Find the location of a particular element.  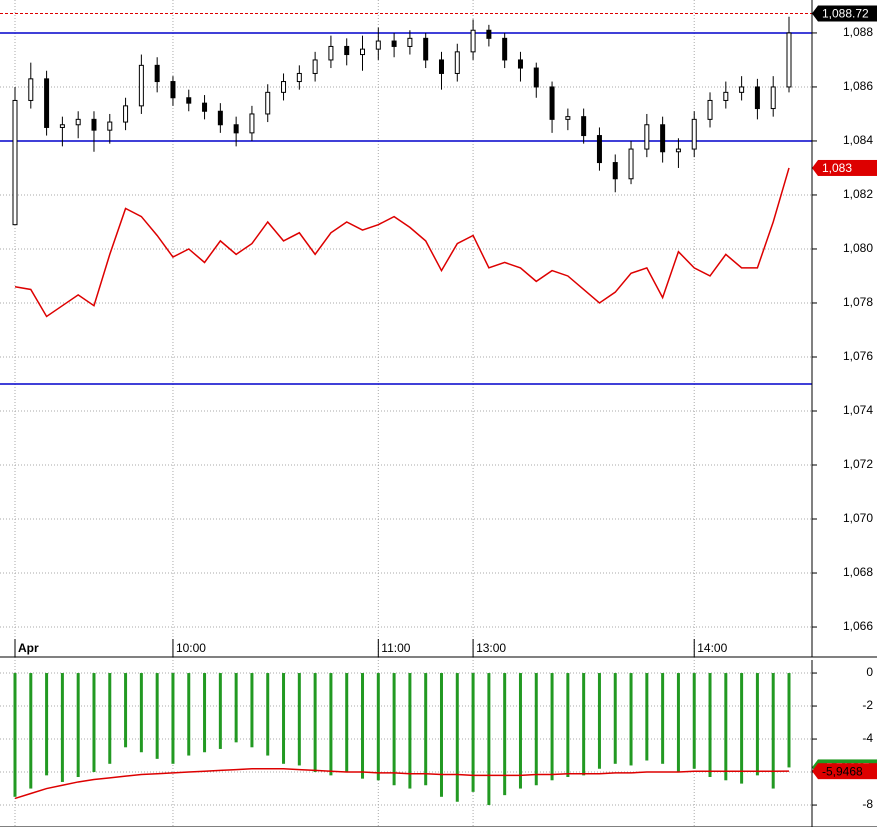

y-tick-label: 1,068 is located at coordinates (858, 572).